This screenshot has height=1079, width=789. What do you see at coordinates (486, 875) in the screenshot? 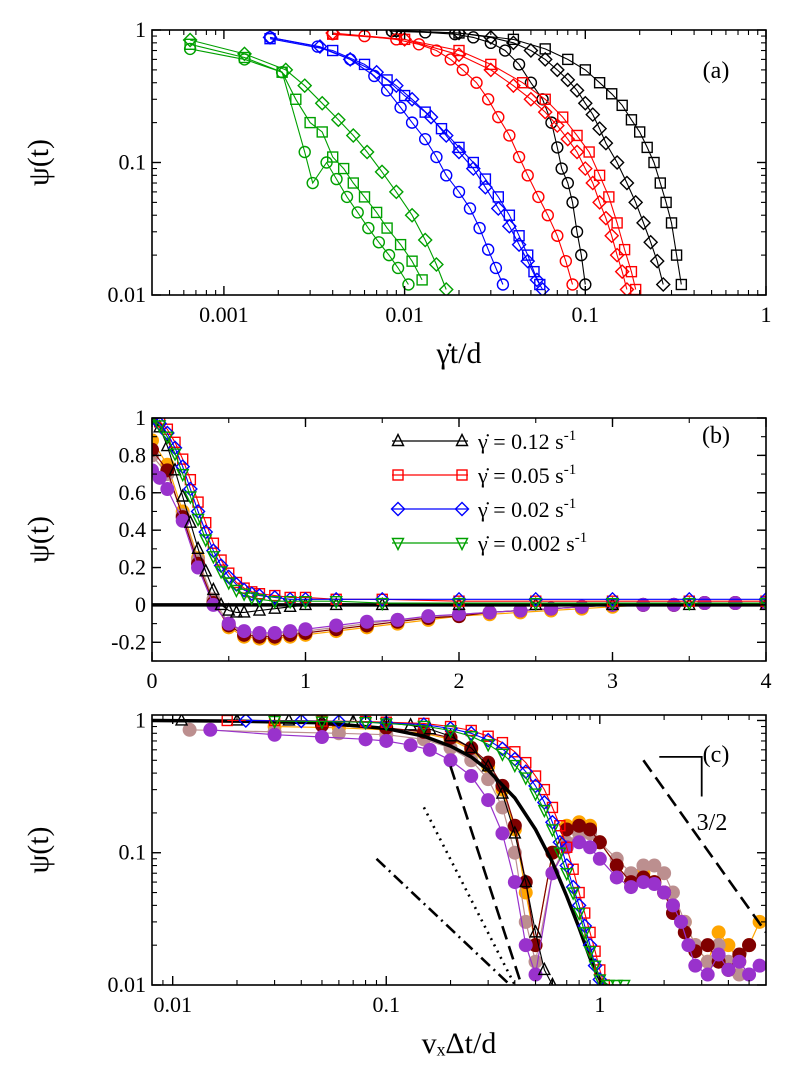
I see `series-dashed-guide` at bounding box center [486, 875].